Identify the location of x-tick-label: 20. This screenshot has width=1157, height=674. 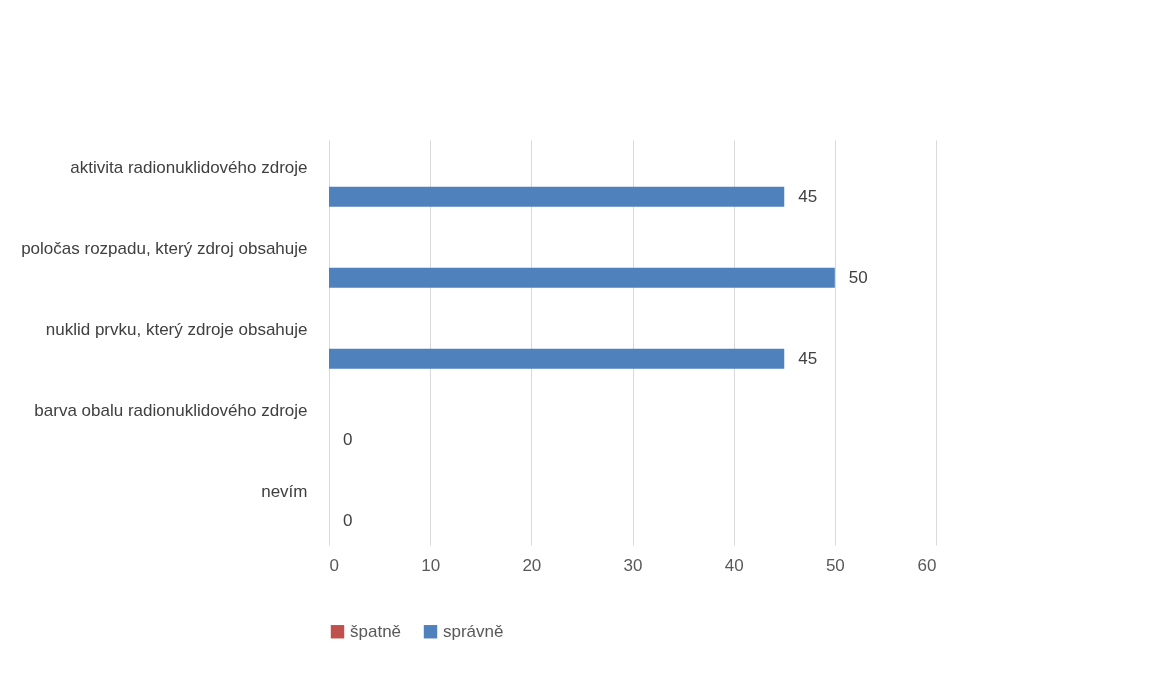
(532, 565).